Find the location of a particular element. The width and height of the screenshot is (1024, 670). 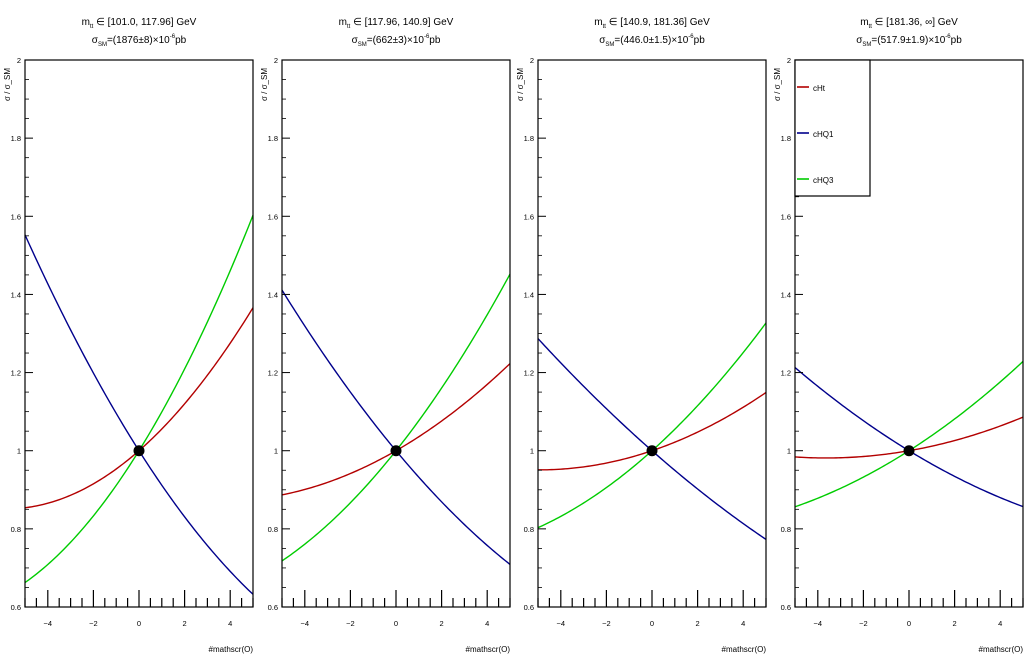

title-range-text: ∈ [140.9, 181.36] GeV is located at coordinates (658, 22).